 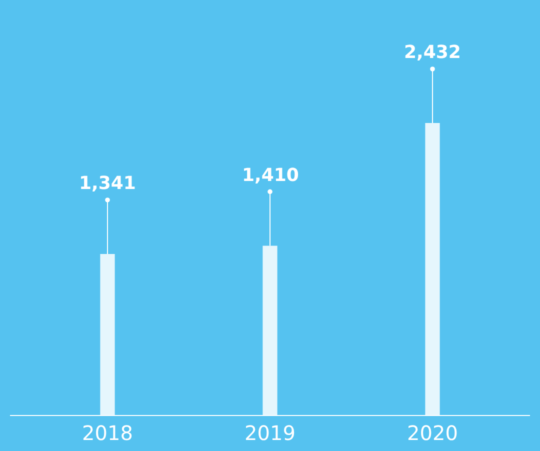 I want to click on x-tick-label: 2018, so click(x=107, y=433).